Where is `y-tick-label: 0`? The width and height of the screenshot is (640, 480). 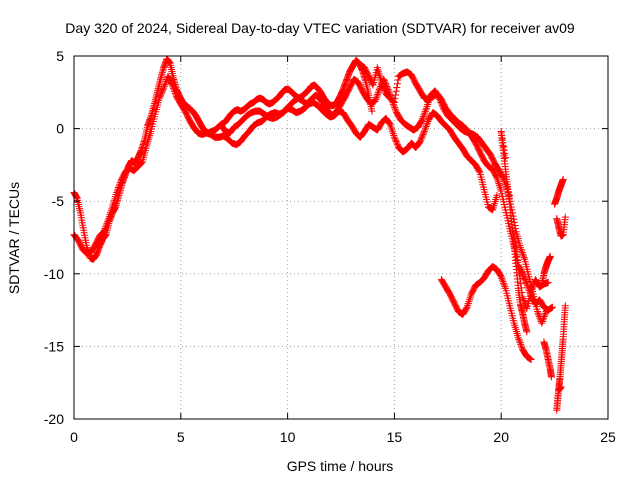 y-tick-label: 0 is located at coordinates (60, 129).